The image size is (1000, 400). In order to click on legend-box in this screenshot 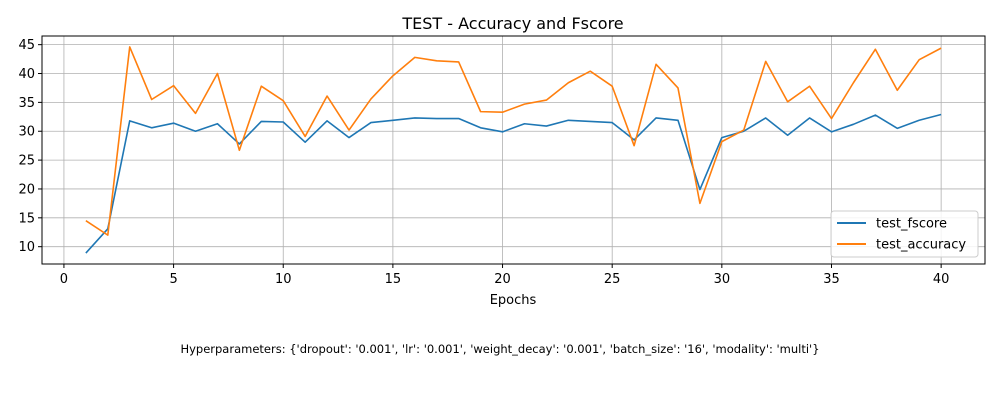, I will do `click(904, 234)`.